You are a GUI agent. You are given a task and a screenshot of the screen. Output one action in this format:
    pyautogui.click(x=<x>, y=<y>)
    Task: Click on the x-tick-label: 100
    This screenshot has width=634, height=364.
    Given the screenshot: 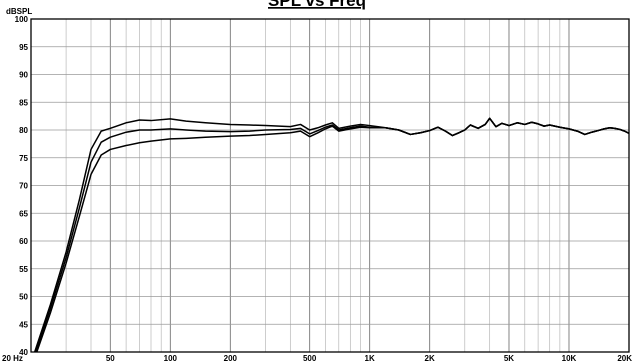 What is the action you would take?
    pyautogui.click(x=171, y=358)
    